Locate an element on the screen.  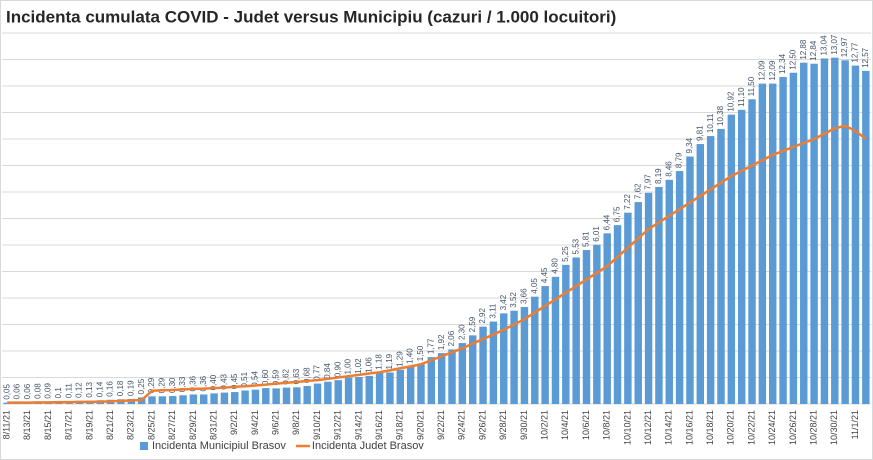
x-tick-label: 9/18/21 is located at coordinates (400, 425).